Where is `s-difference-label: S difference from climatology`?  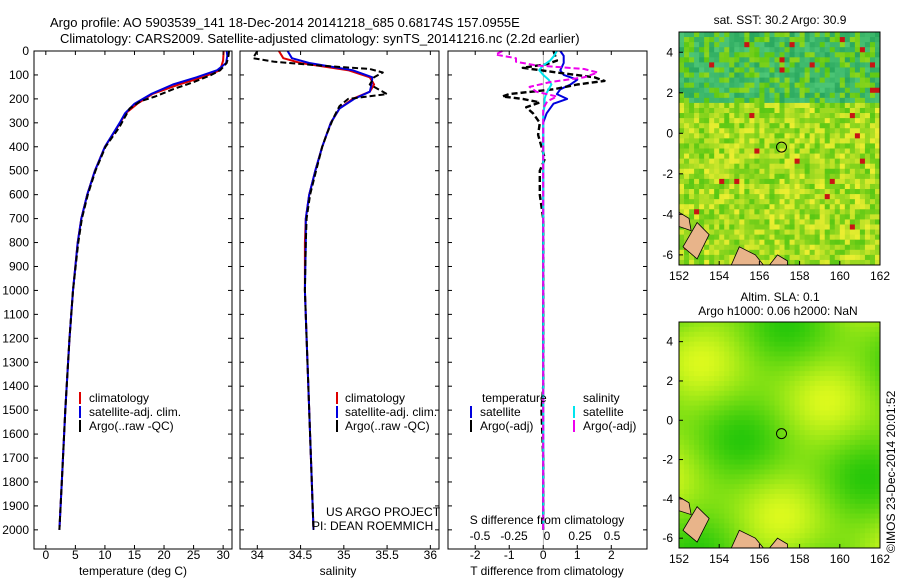 s-difference-label: S difference from climatology is located at coordinates (547, 520).